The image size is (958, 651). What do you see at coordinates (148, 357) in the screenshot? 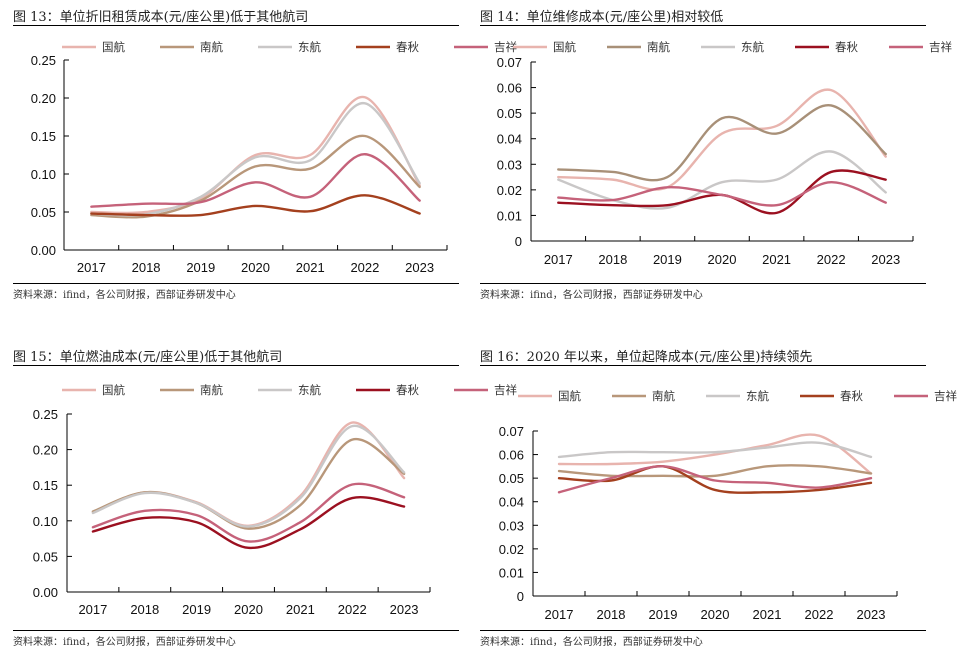
I see `figure-title: 图 15：单位燃油成本(元/座公里)低于其他航司` at bounding box center [148, 357].